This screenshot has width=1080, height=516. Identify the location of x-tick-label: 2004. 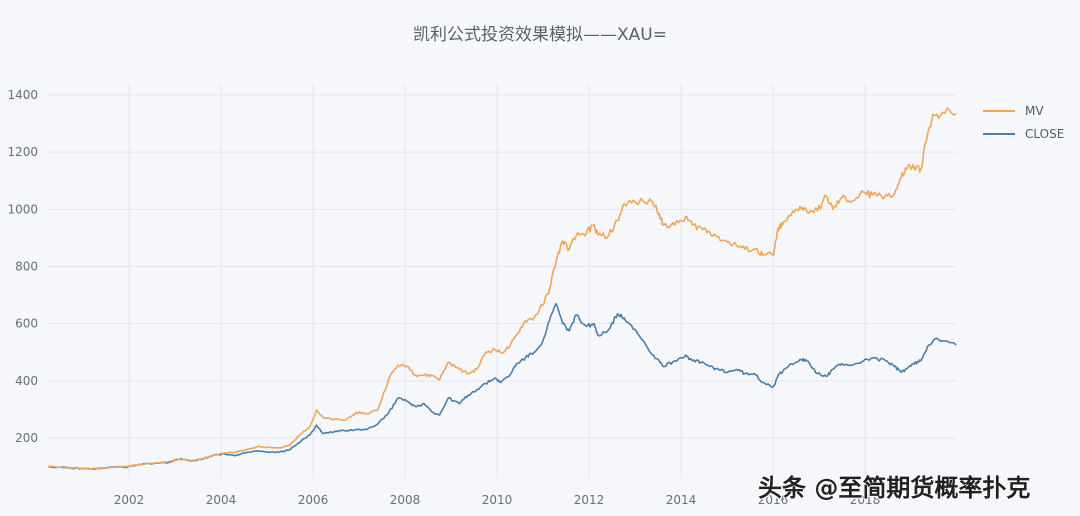
(221, 500).